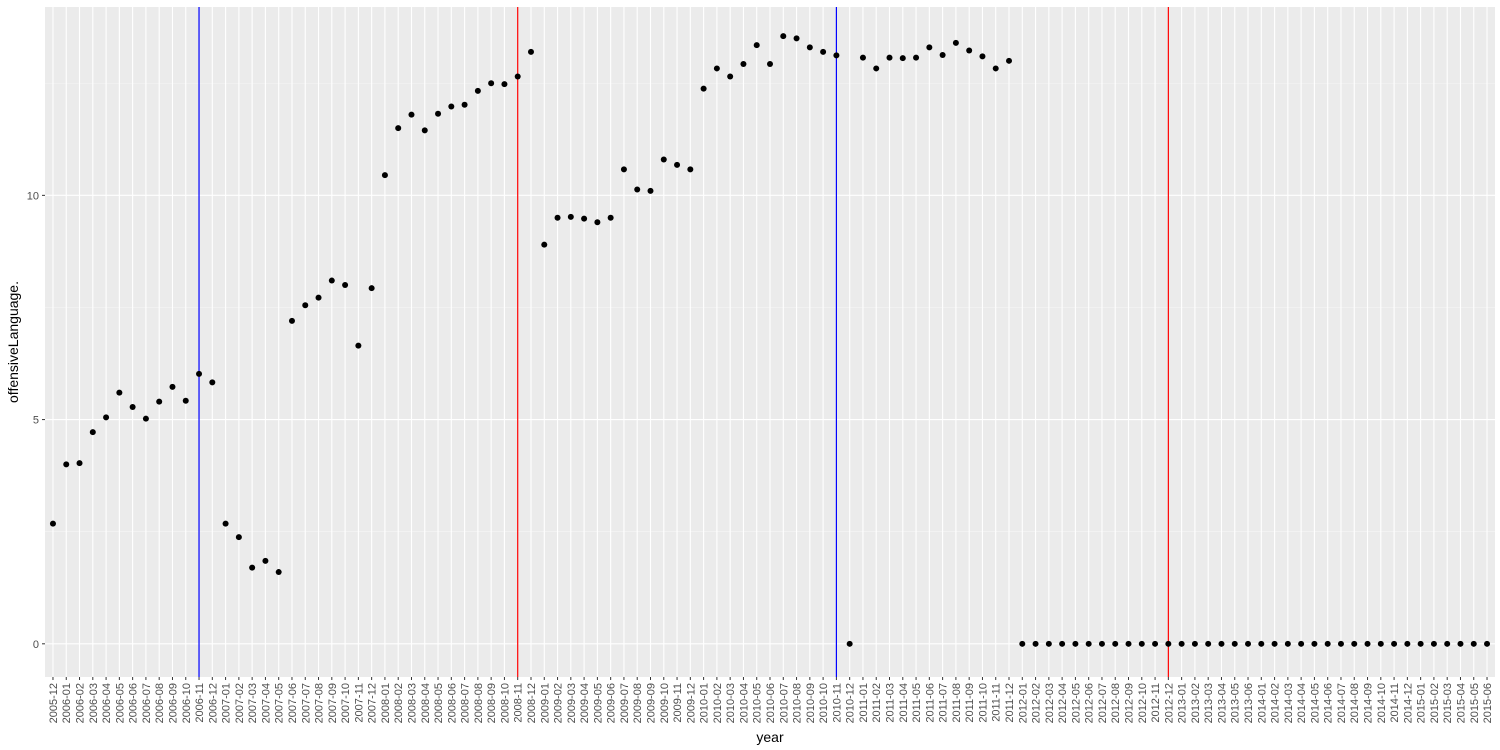 This screenshot has width=1500, height=750. Describe the element at coordinates (492, 703) in the screenshot. I see `x-tick-label: 2008-09` at that location.